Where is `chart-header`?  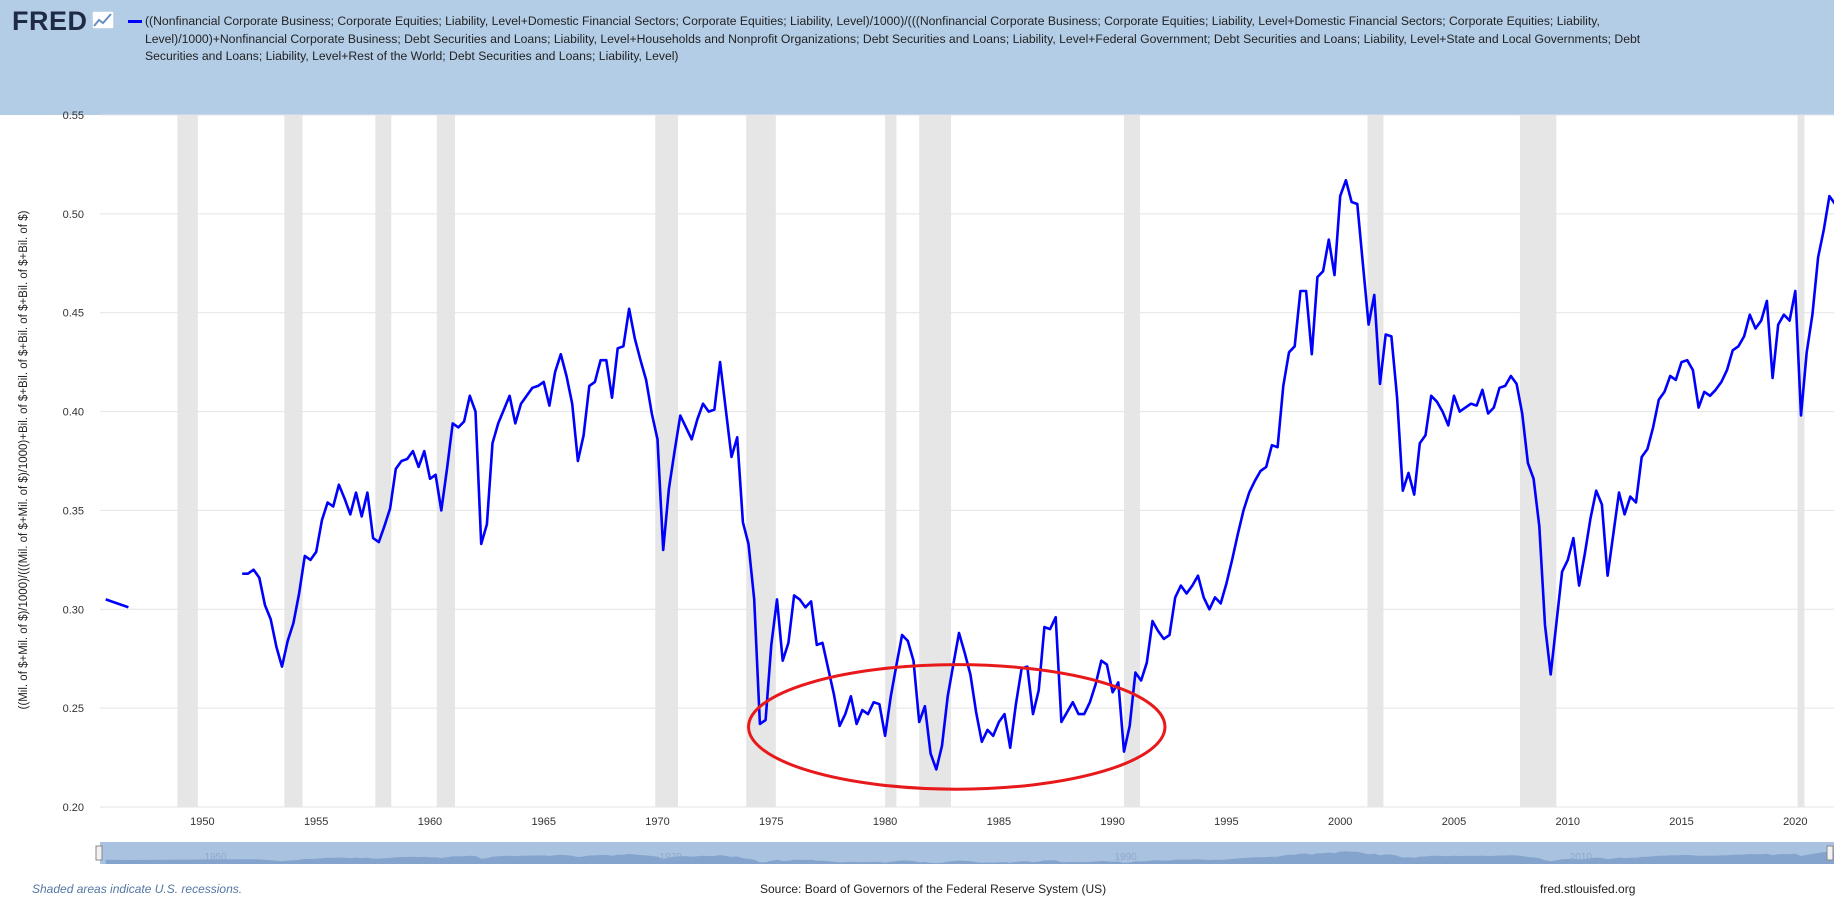 chart-header is located at coordinates (917, 57).